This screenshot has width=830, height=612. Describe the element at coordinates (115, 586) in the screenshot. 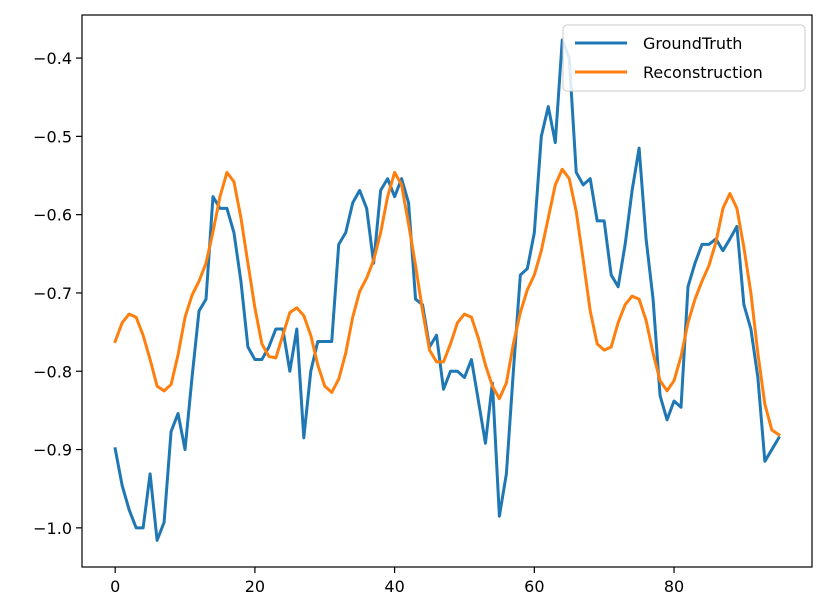

I see `x-tick-label: 0` at that location.